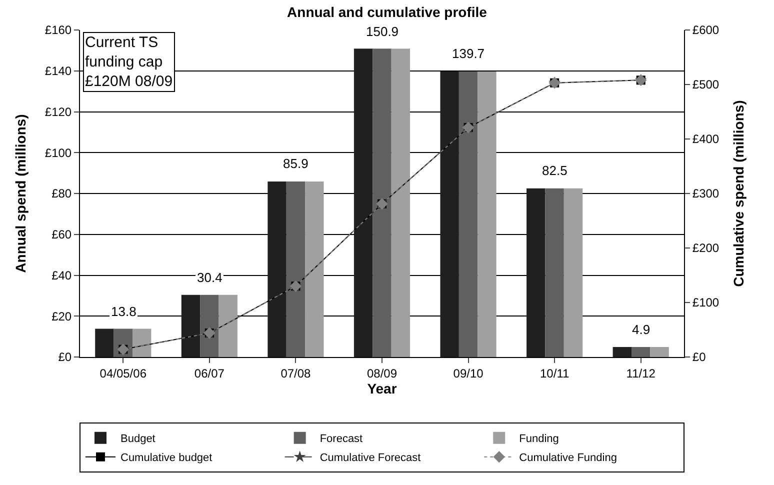 The height and width of the screenshot is (485, 774). What do you see at coordinates (370, 458) in the screenshot?
I see `legend-label: Cumulative Forecast` at bounding box center [370, 458].